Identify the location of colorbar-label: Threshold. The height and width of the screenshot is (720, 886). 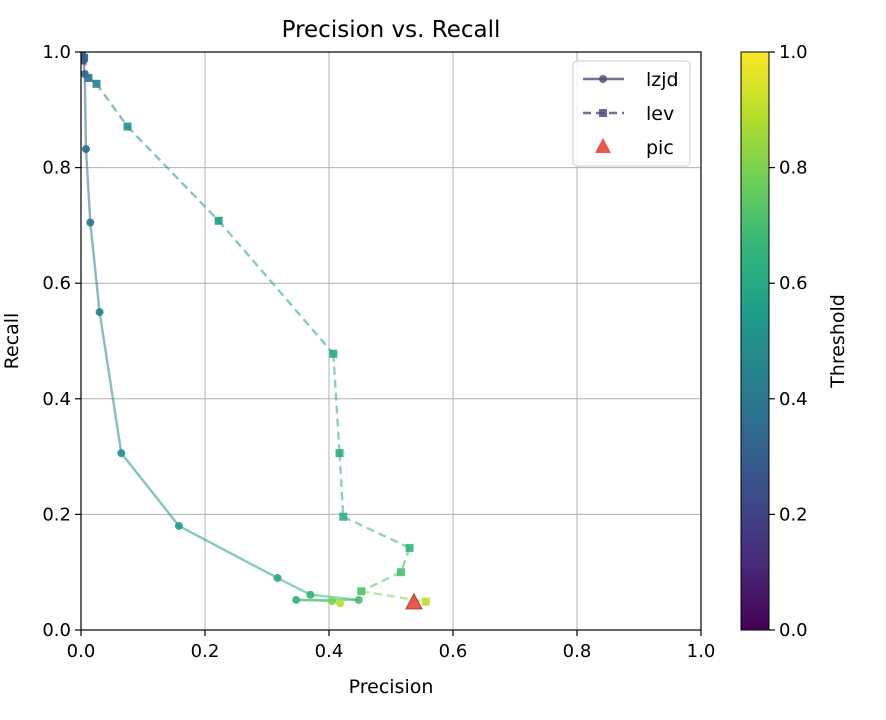
(838, 341).